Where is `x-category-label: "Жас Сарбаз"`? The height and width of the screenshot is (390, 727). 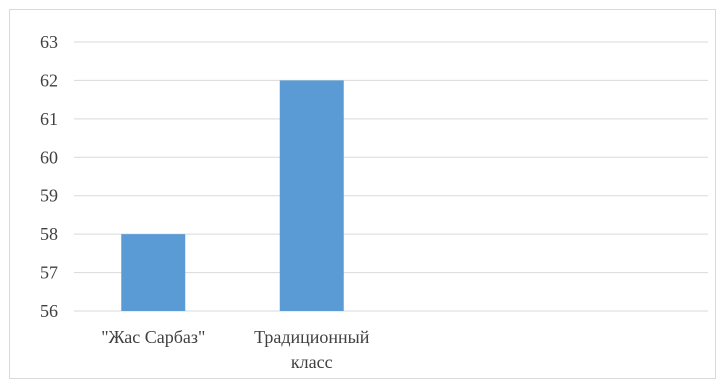 x-category-label: "Жас Сарбаз" is located at coordinates (153, 337).